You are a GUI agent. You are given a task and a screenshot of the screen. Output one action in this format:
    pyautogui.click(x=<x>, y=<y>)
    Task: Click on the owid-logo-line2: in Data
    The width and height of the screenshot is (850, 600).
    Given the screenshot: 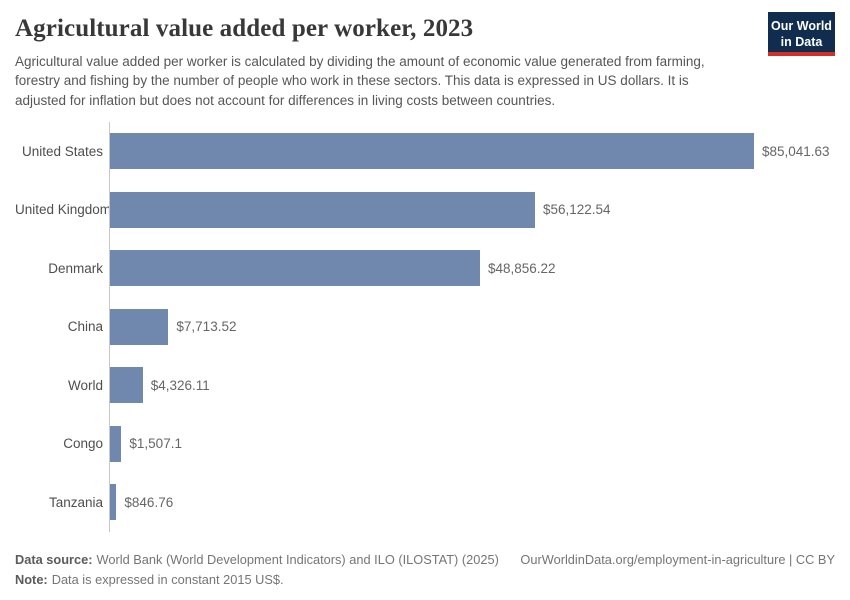 What is the action you would take?
    pyautogui.click(x=801, y=42)
    